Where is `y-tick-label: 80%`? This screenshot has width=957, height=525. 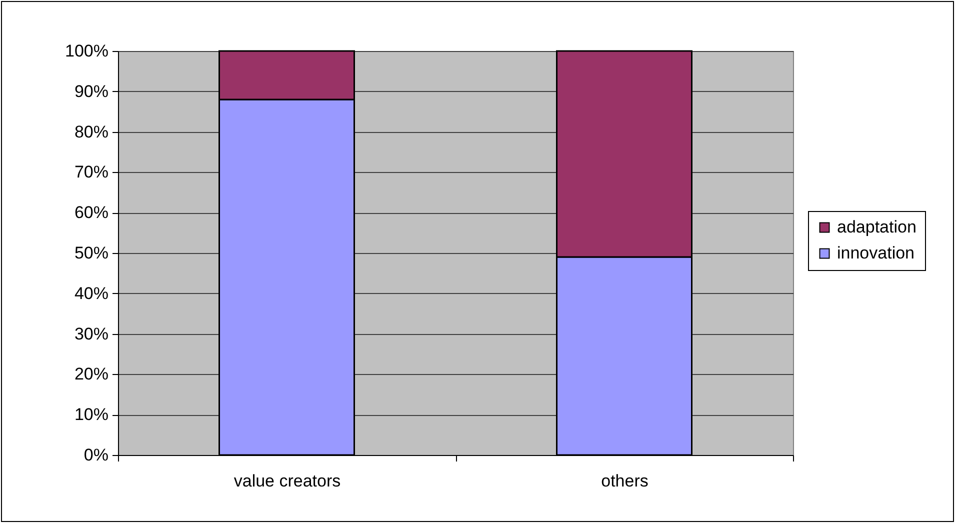 y-tick-label: 80% is located at coordinates (91, 132).